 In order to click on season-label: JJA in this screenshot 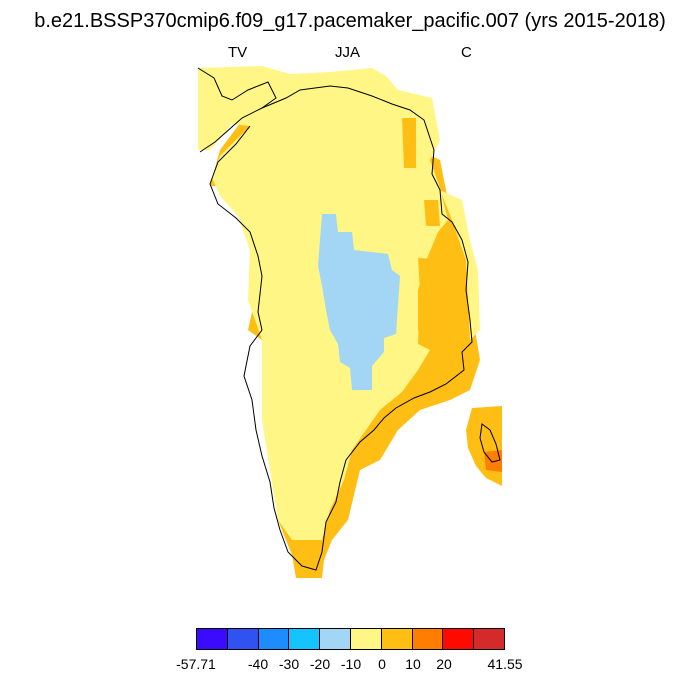, I will do `click(348, 52)`.